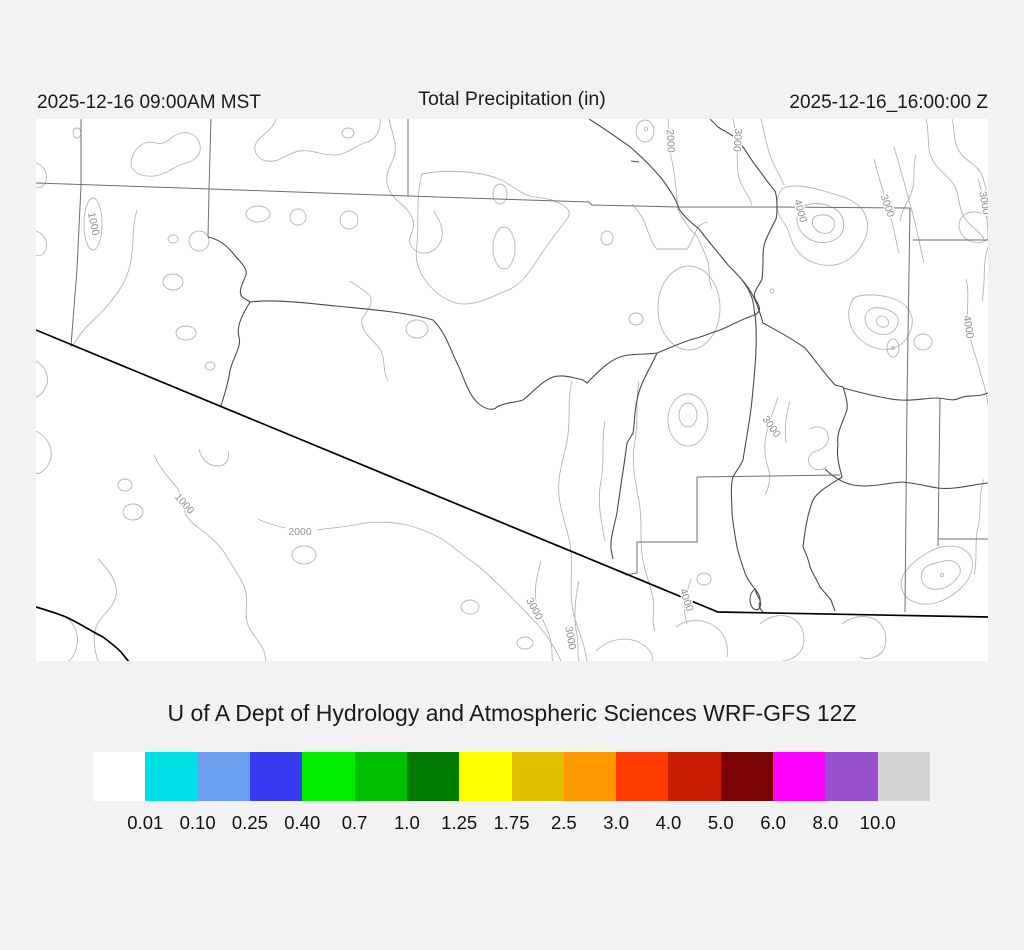 This screenshot has width=1024, height=950. Describe the element at coordinates (302, 822) in the screenshot. I see `colorbar-tick-label: 0.40` at that location.